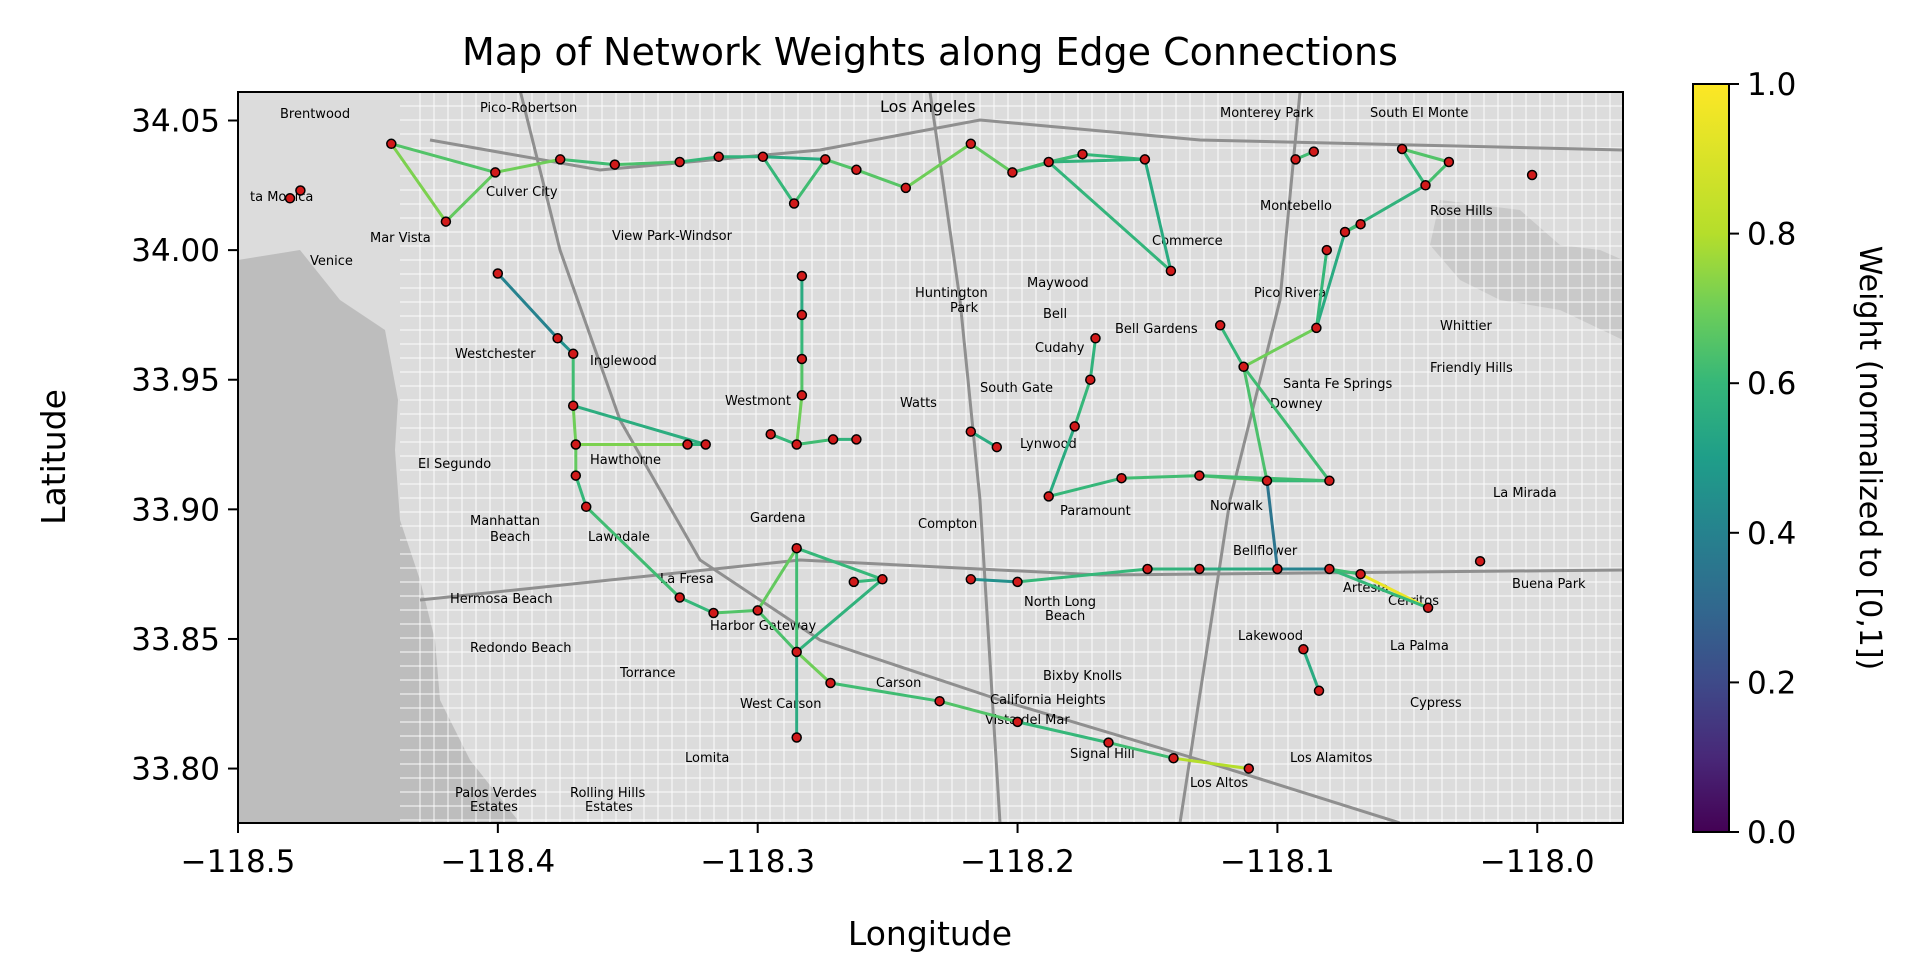  I want to click on svg-text: Los Angeles, so click(928, 106).